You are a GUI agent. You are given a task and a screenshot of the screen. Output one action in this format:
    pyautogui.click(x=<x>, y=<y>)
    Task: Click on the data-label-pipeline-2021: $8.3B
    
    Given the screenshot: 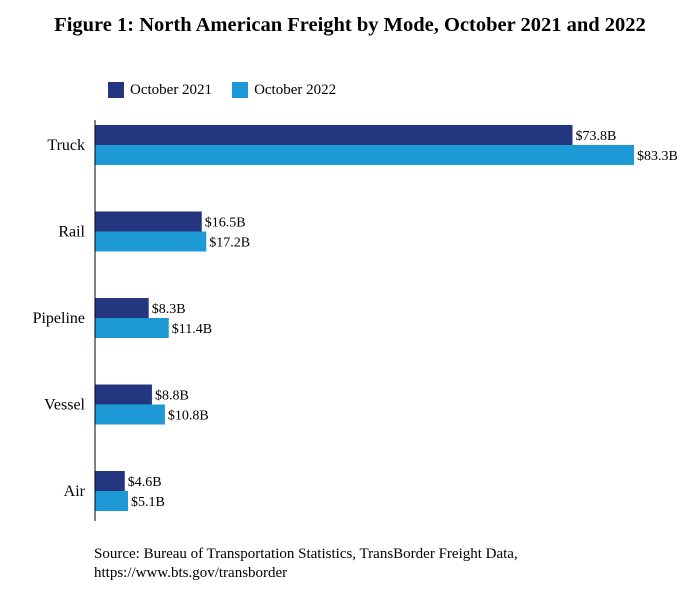 What is the action you would take?
    pyautogui.click(x=169, y=309)
    